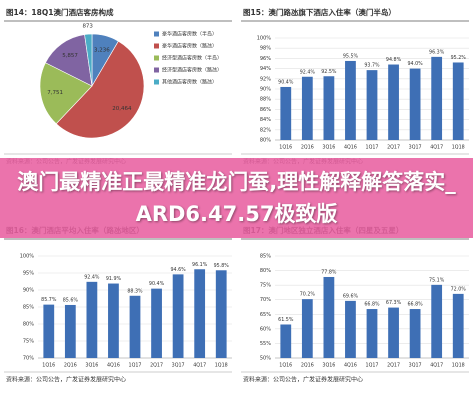 The image size is (473, 400). What do you see at coordinates (265, 286) in the screenshot?
I see `y-tick-label: 75%` at bounding box center [265, 286].